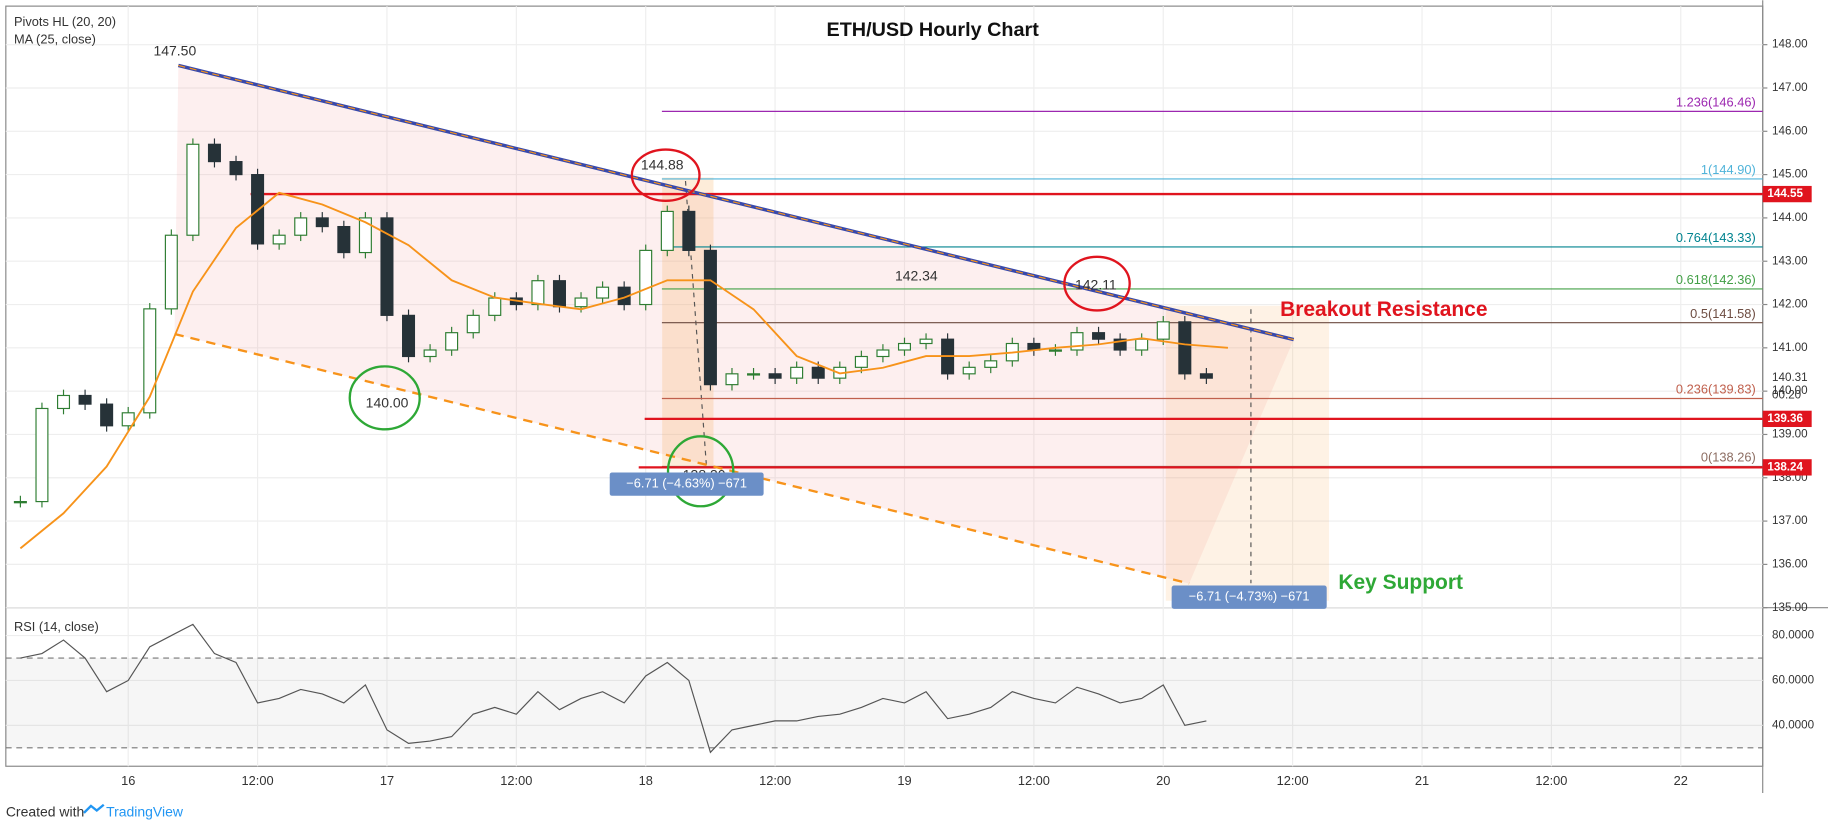 Image resolution: width=1828 pixels, height=831 pixels. I want to click on y-tick-label: 136.00, so click(1790, 563).